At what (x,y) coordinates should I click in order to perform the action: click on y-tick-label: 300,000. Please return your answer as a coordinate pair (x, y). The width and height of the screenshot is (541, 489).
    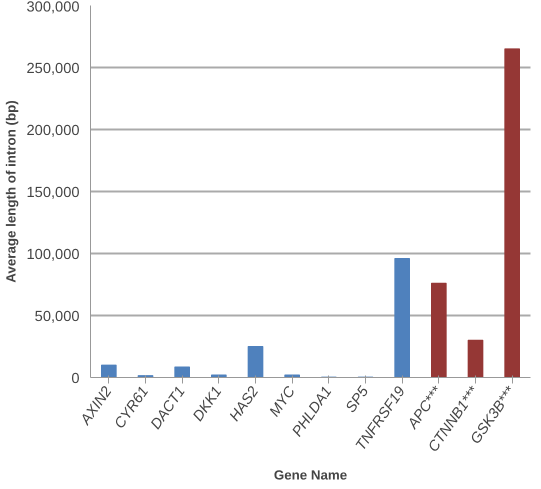
    Looking at the image, I should click on (53, 8).